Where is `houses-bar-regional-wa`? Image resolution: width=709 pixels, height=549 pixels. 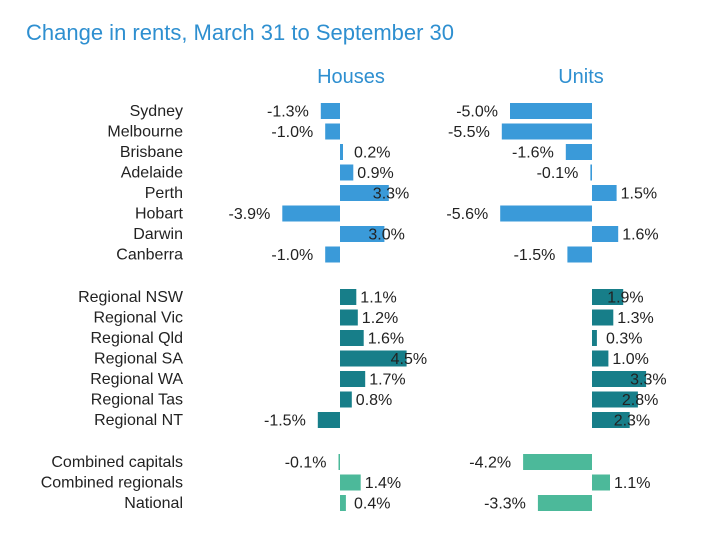 houses-bar-regional-wa is located at coordinates (353, 379).